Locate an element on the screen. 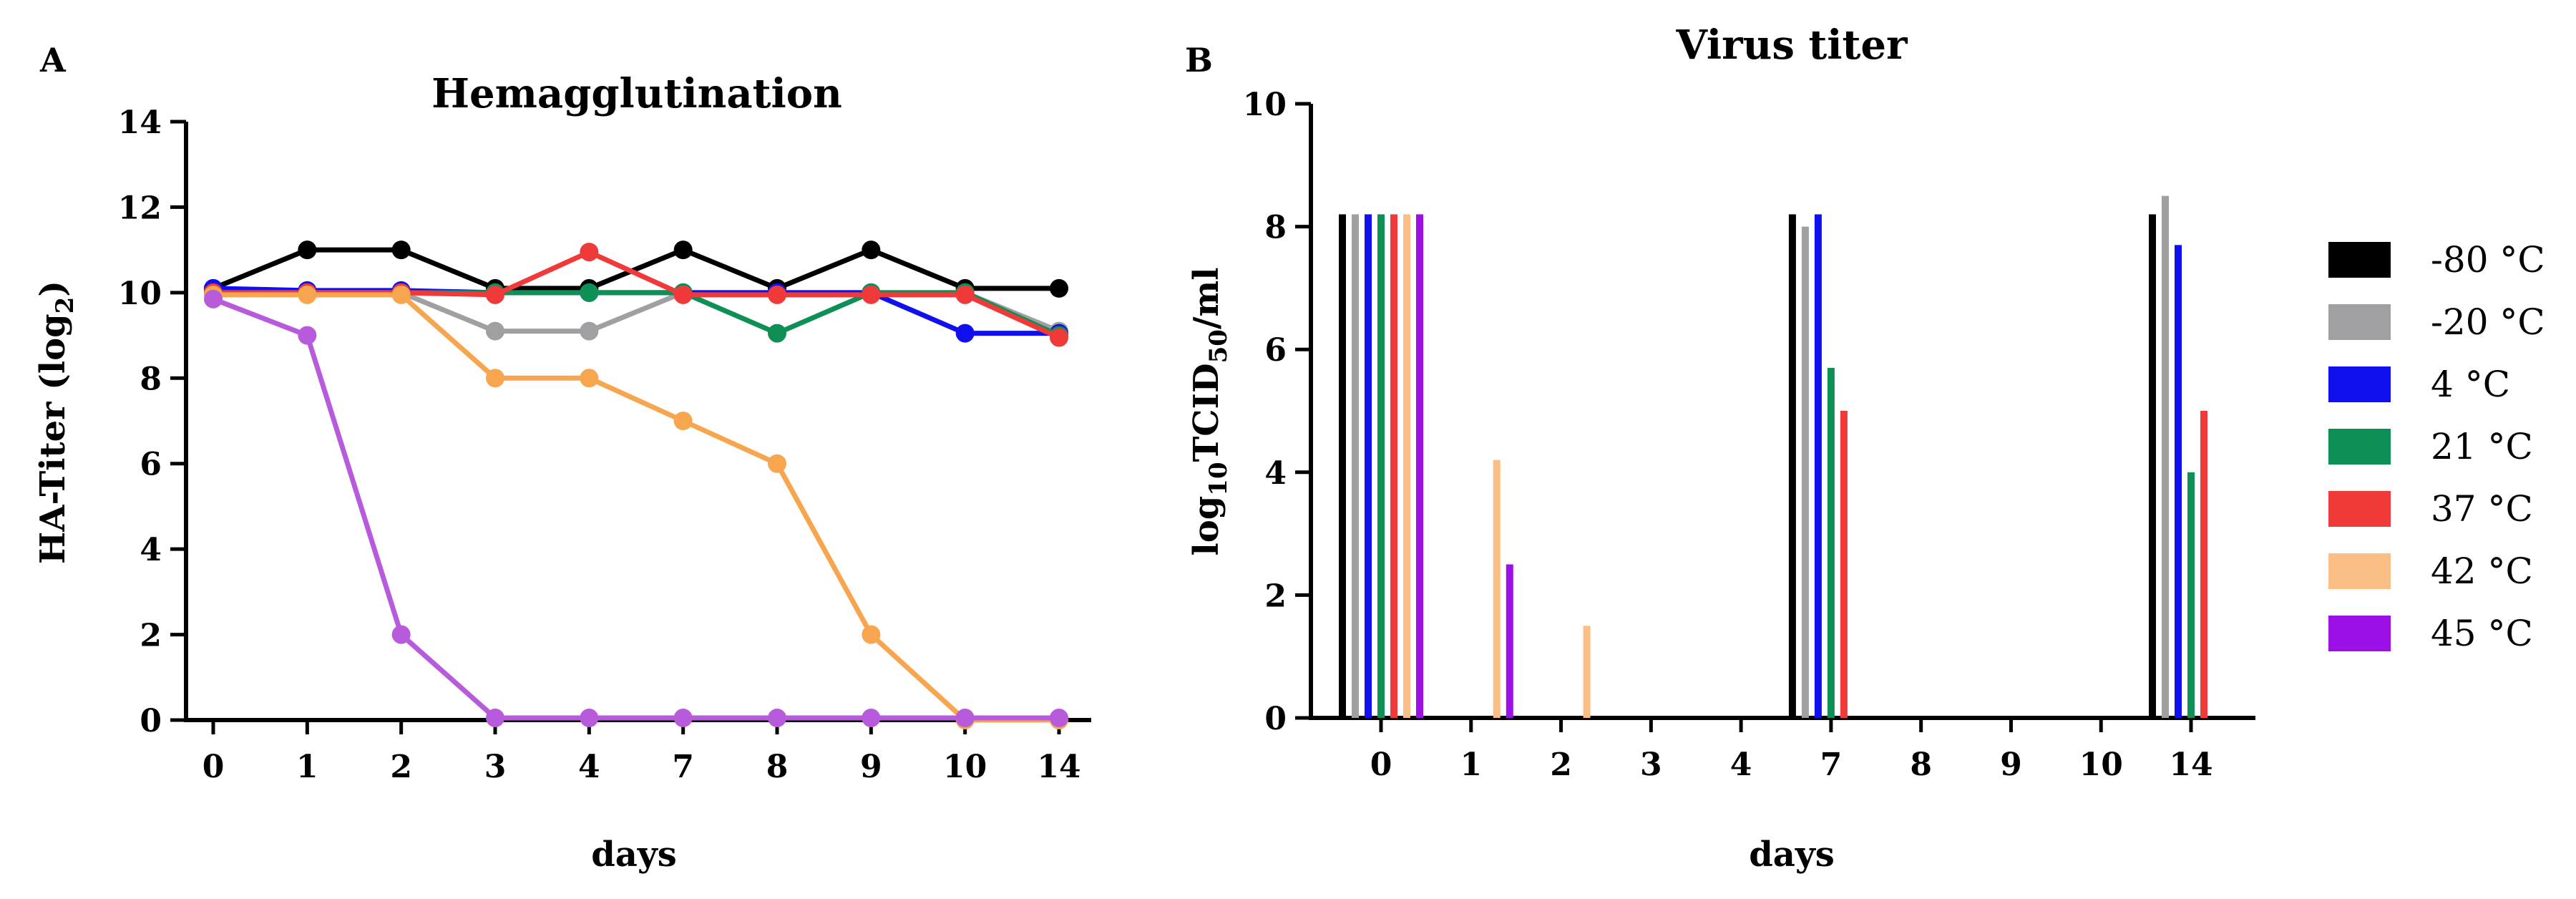 This screenshot has width=2576, height=899. legend-label-80-c: -80 °C is located at coordinates (2488, 260).